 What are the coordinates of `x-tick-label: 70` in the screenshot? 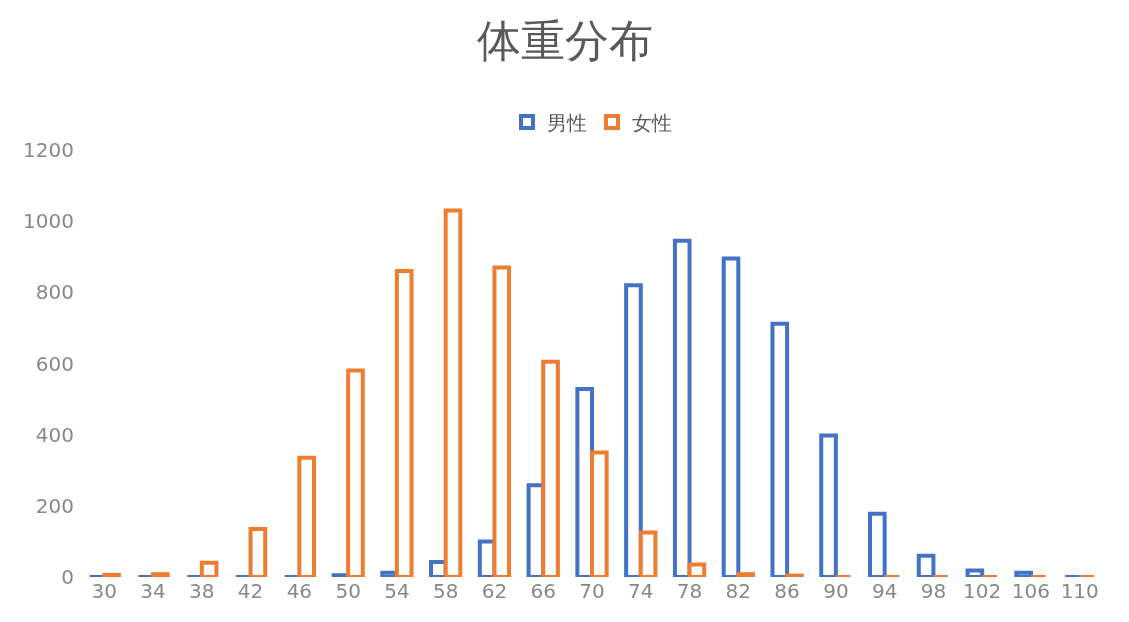 It's located at (592, 591).